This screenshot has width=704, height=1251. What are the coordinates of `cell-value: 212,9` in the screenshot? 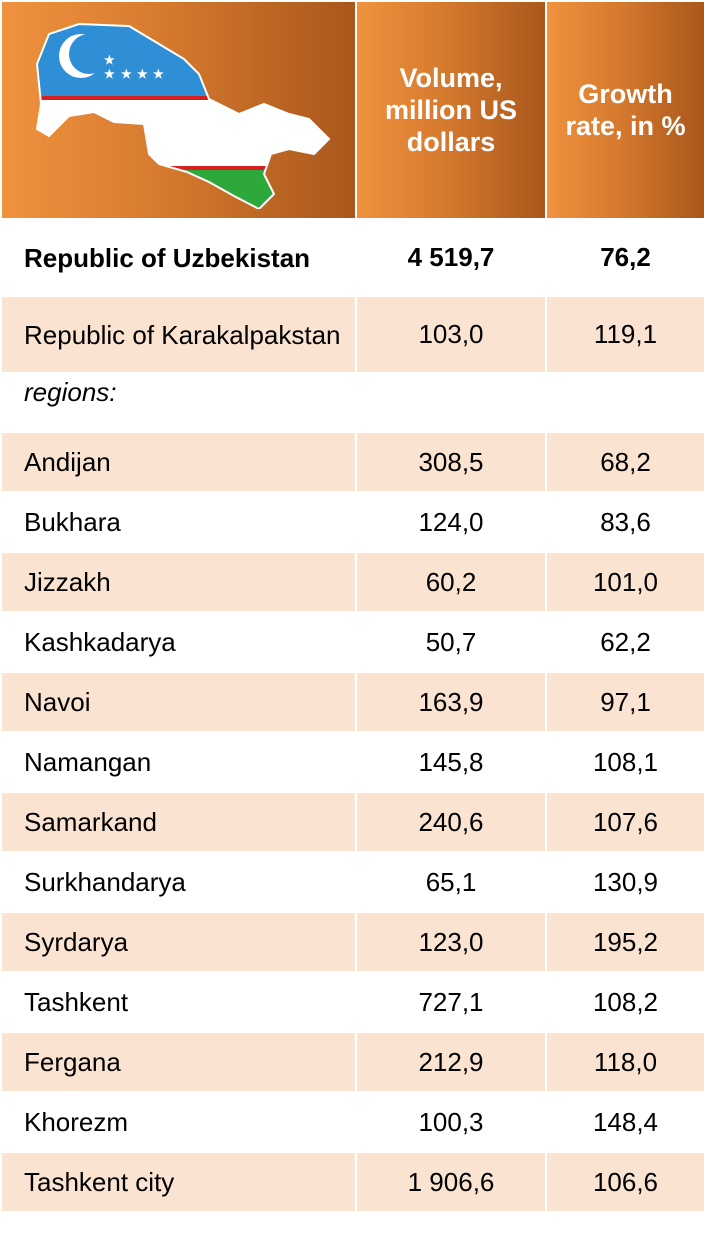 It's located at (451, 1062).